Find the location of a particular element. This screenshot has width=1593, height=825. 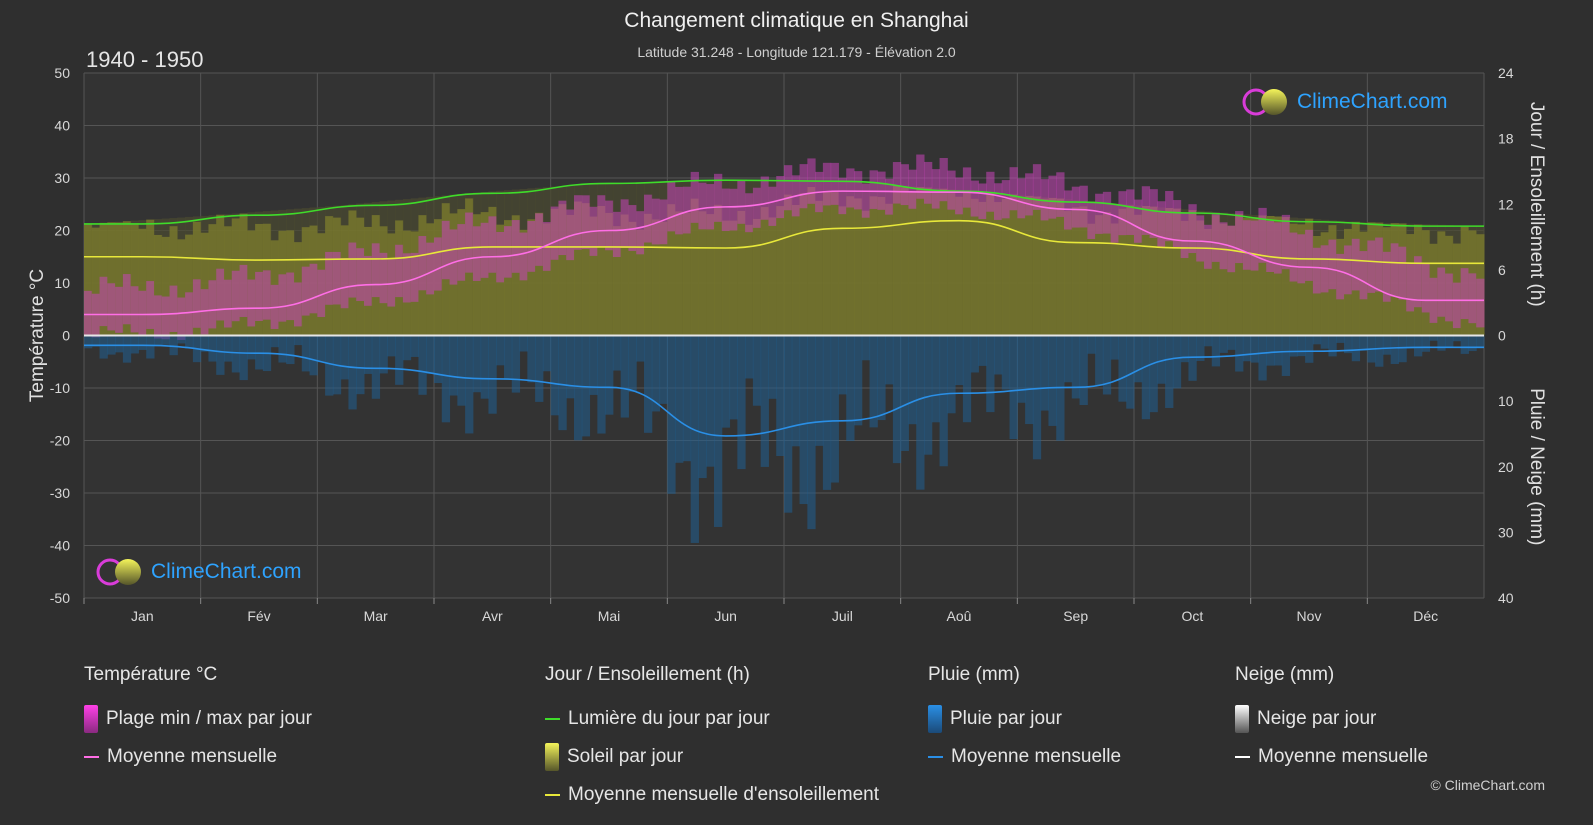

y-tick-label-right-rain: 20 is located at coordinates (1506, 467).